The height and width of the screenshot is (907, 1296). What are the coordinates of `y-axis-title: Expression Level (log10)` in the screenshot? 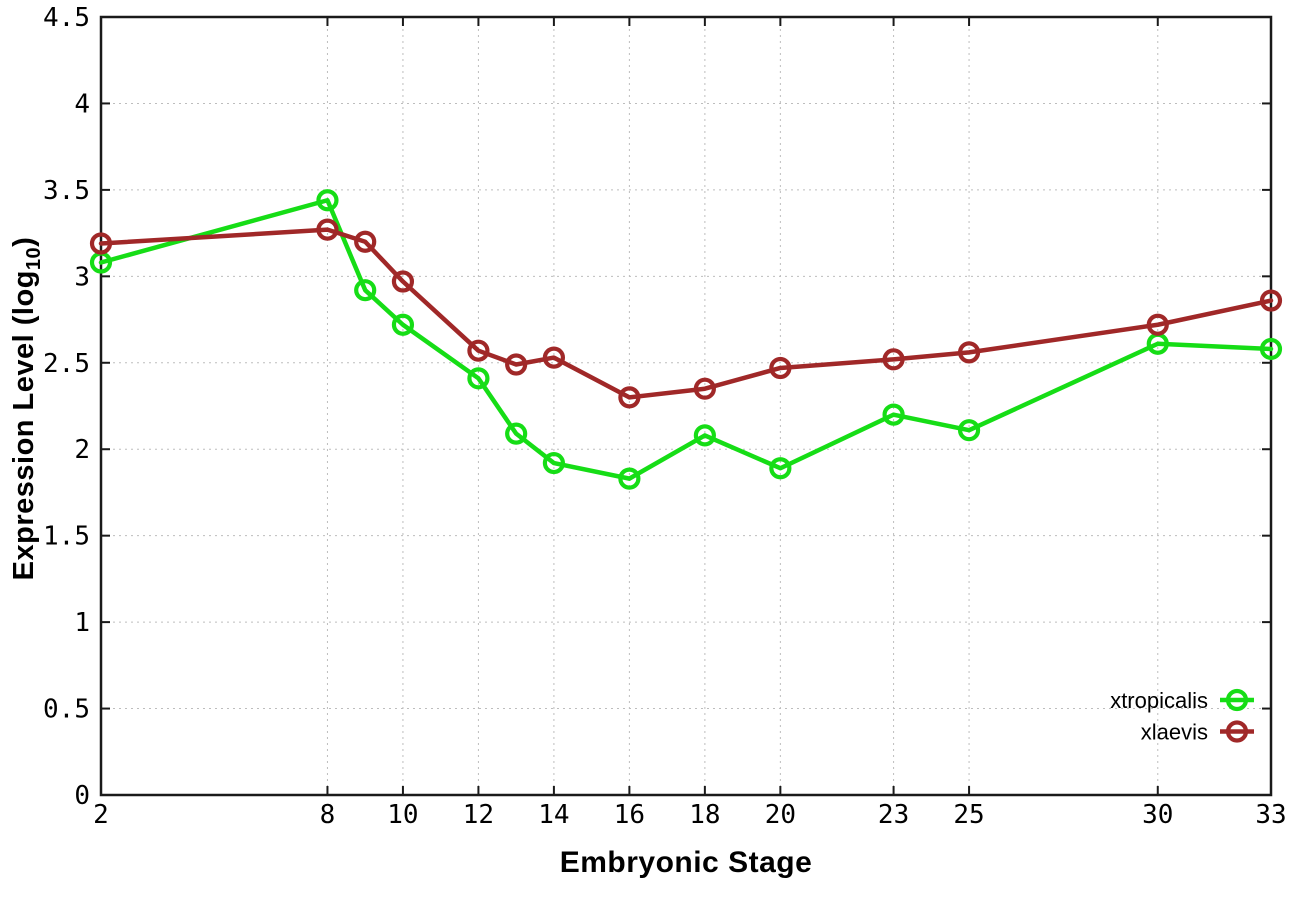 It's located at (27, 408).